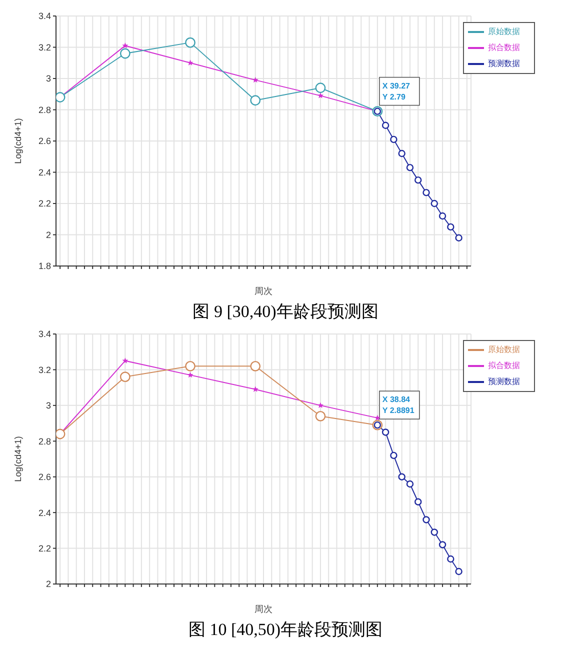 The image size is (575, 666). Describe the element at coordinates (44, 266) in the screenshot. I see `y-tick-label: 1.8` at that location.